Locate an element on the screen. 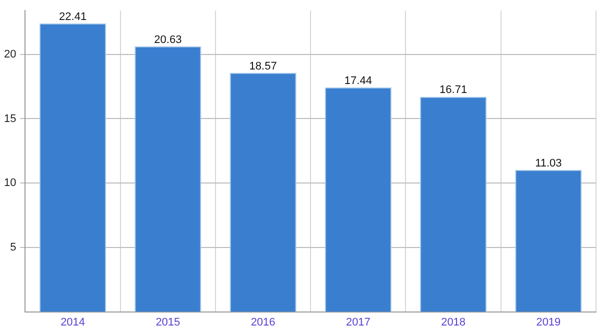 The height and width of the screenshot is (333, 600). data-label: 20.63 is located at coordinates (168, 40).